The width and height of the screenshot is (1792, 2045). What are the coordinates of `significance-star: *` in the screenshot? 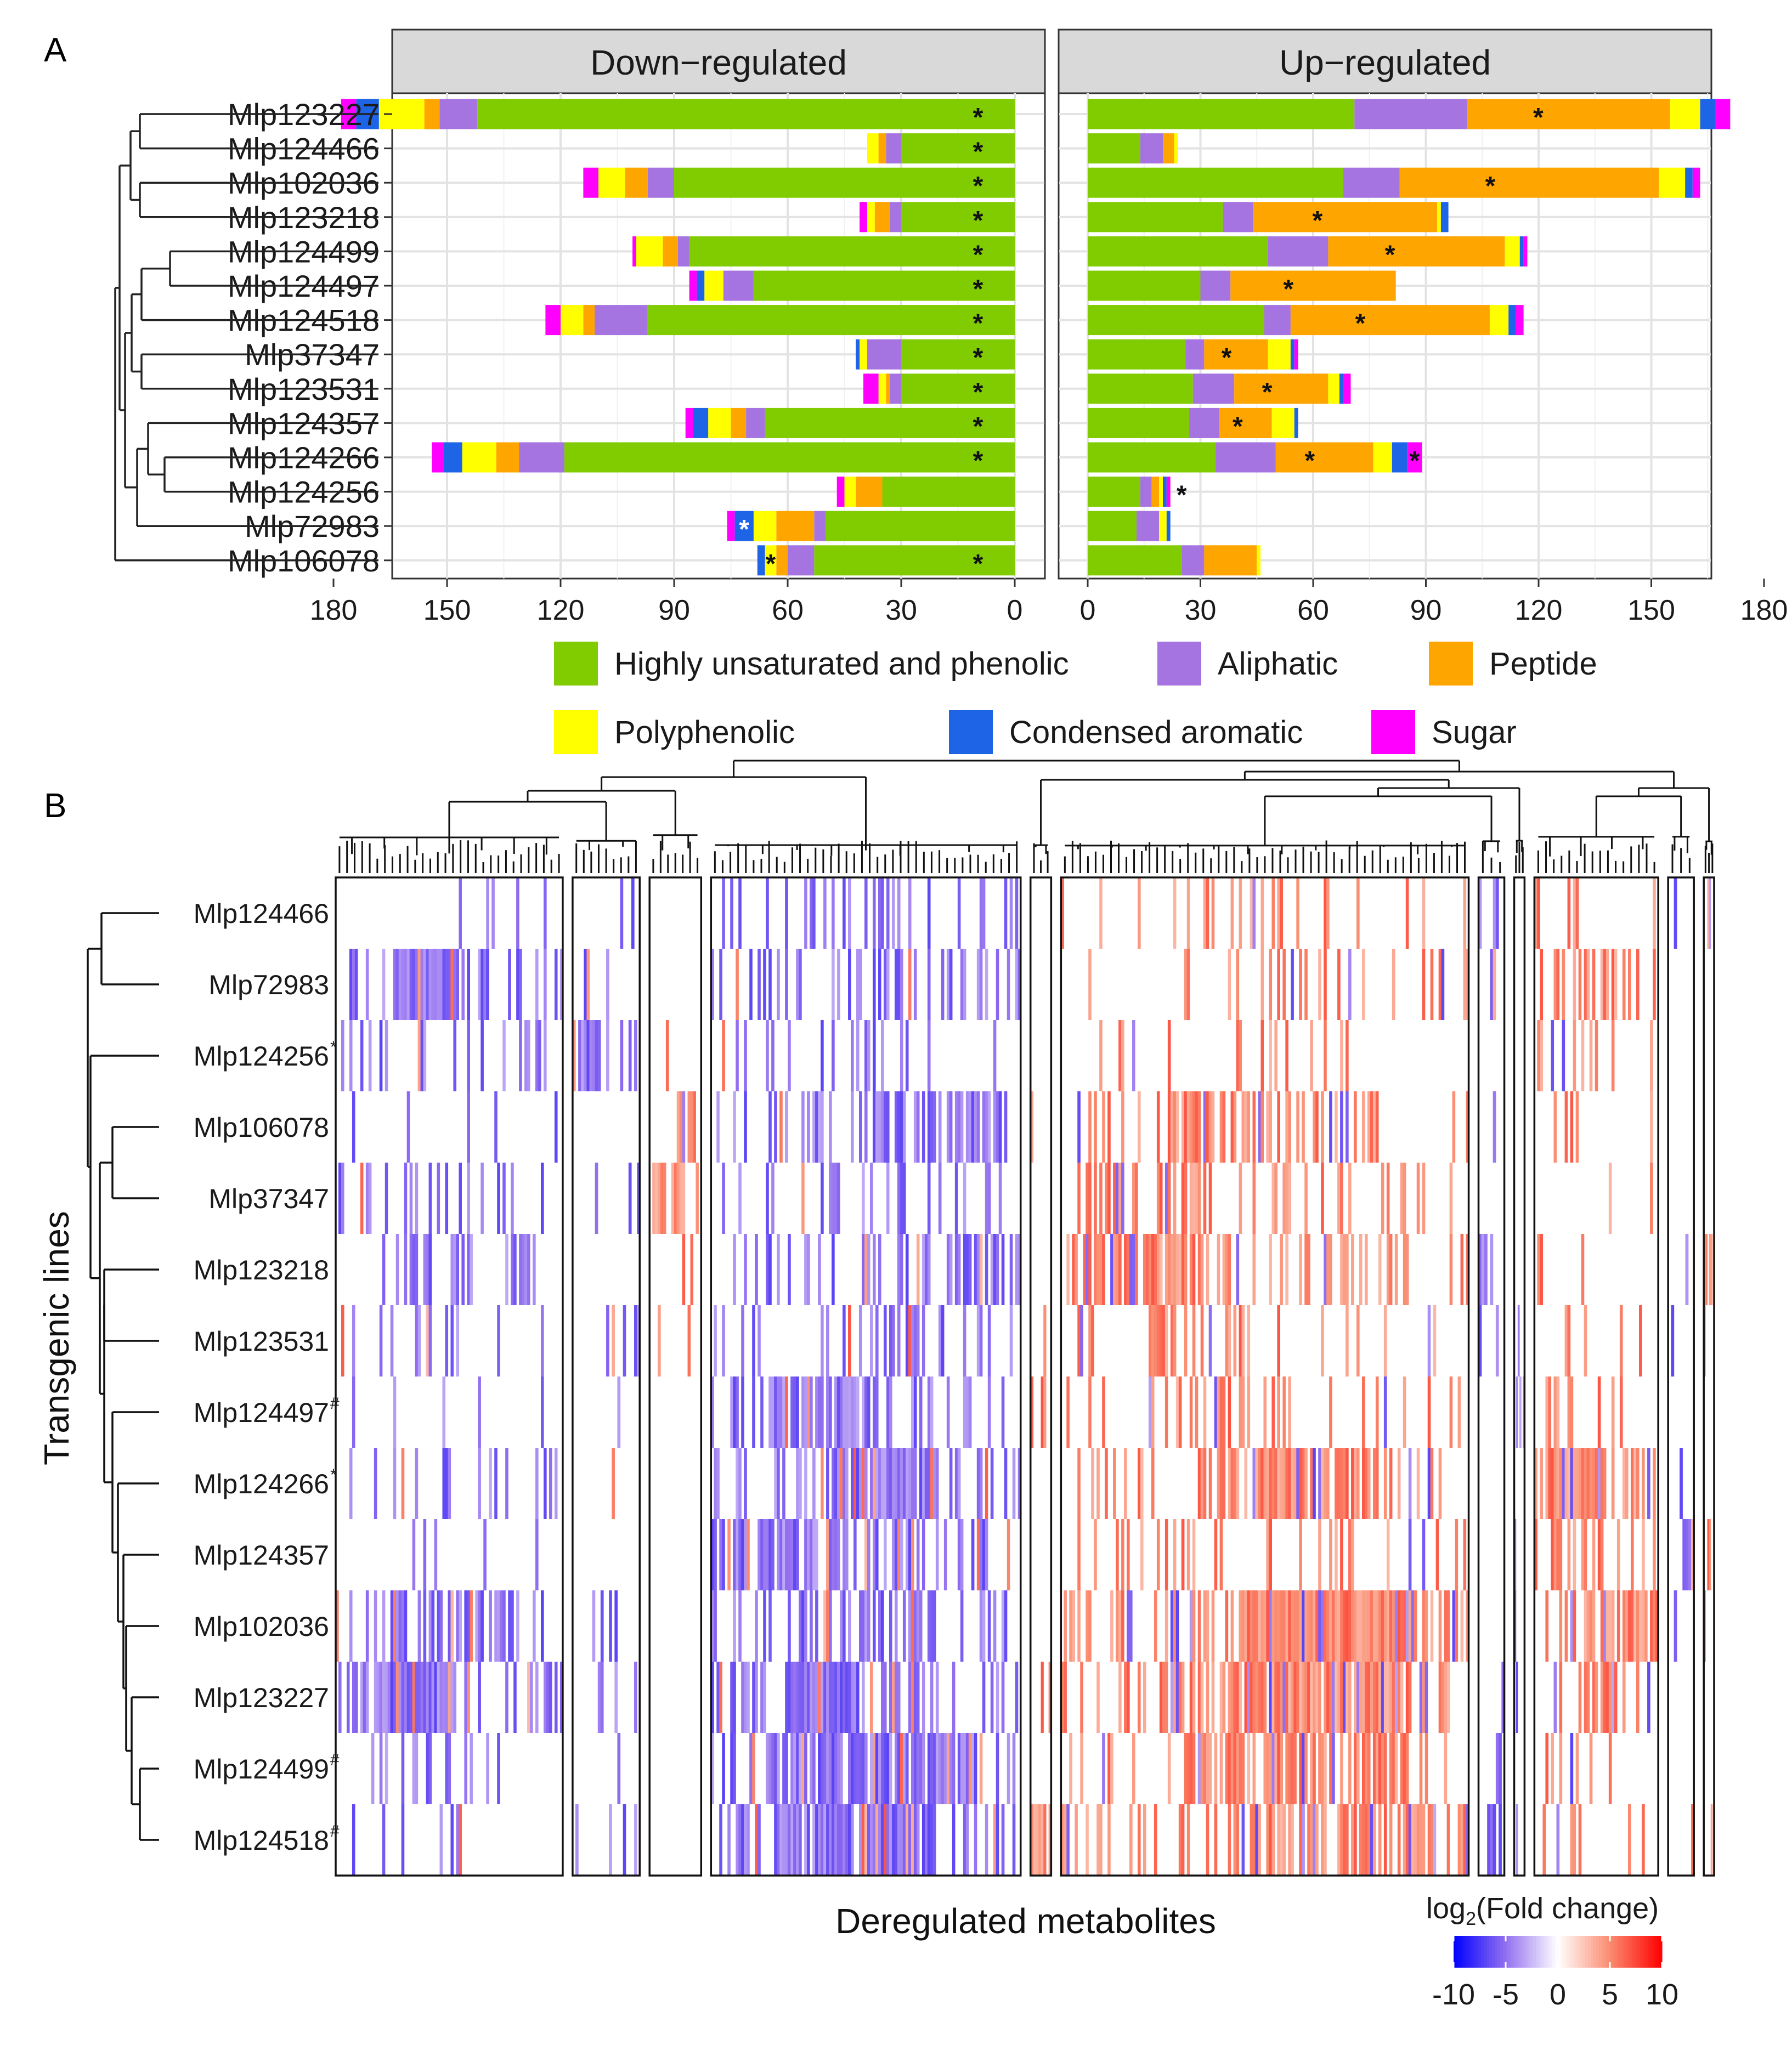 It's located at (1415, 460).